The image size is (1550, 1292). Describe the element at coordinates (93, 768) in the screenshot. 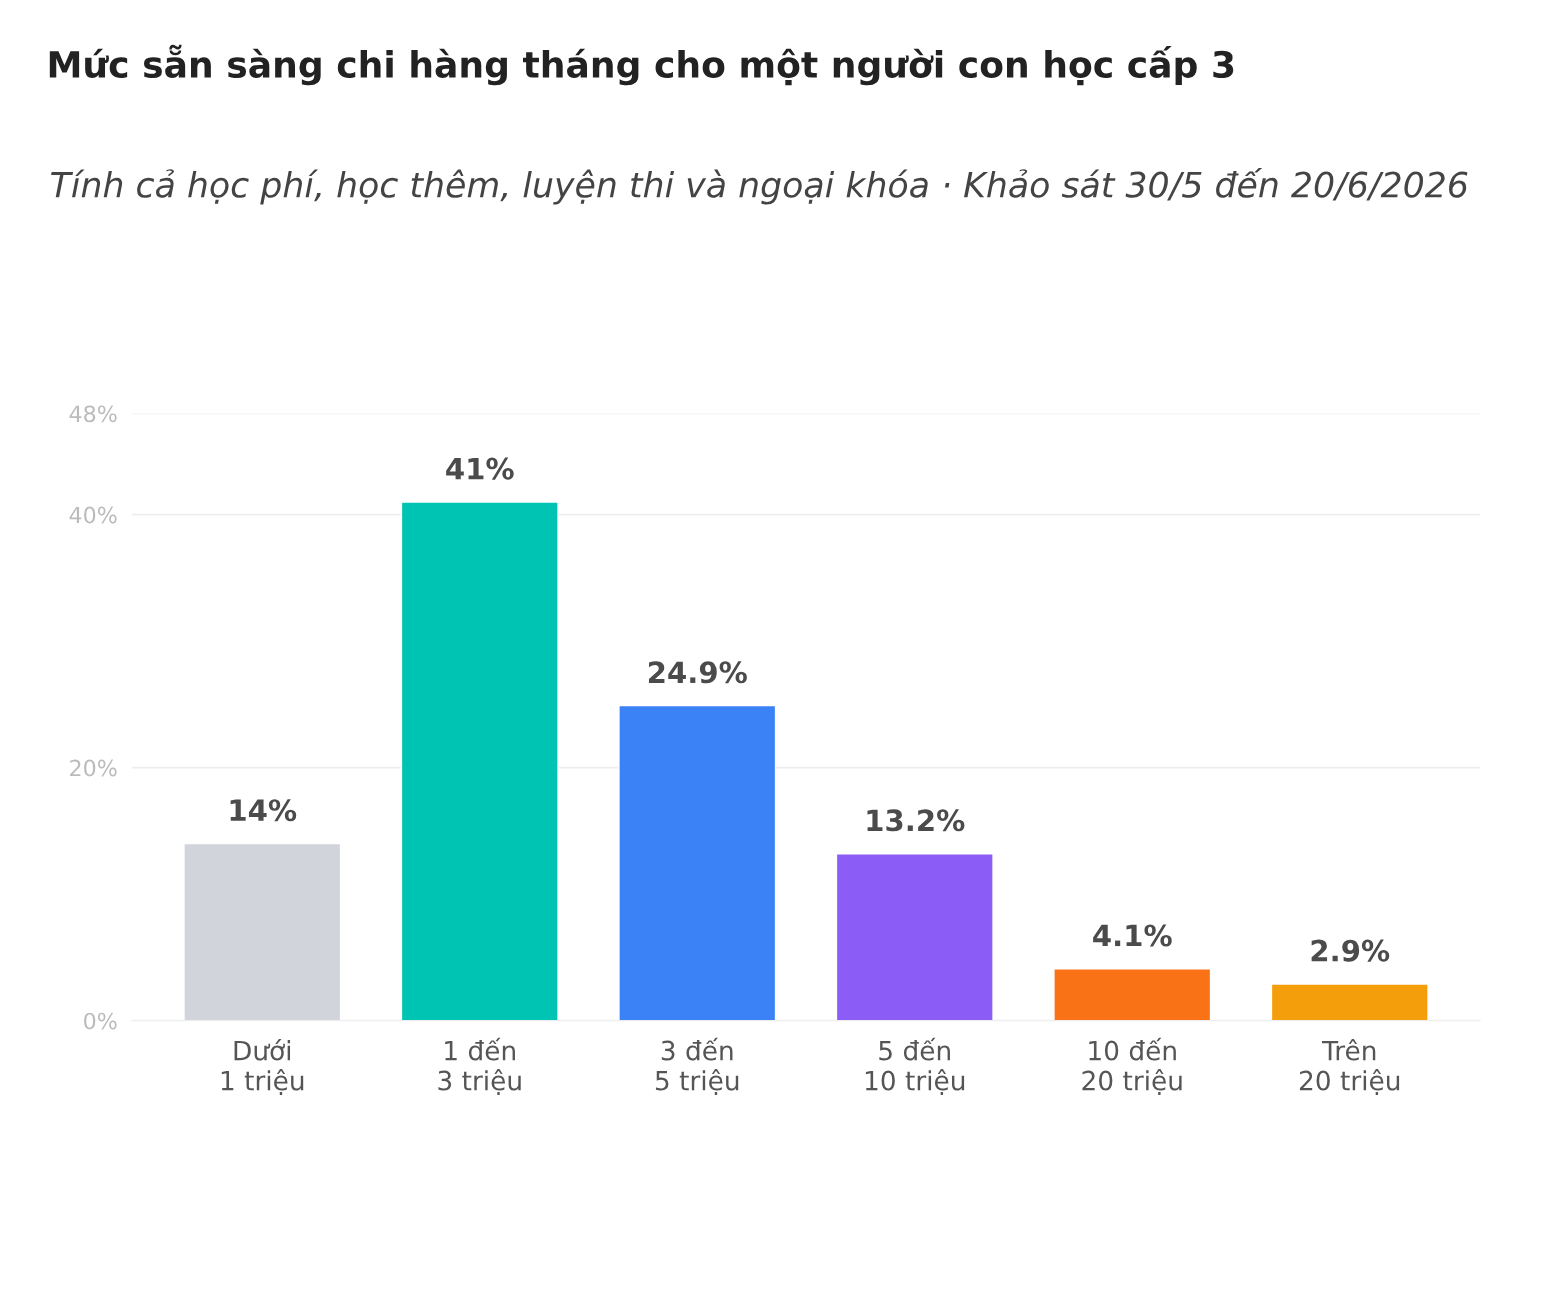

I see `y-tick-label: 20%` at that location.